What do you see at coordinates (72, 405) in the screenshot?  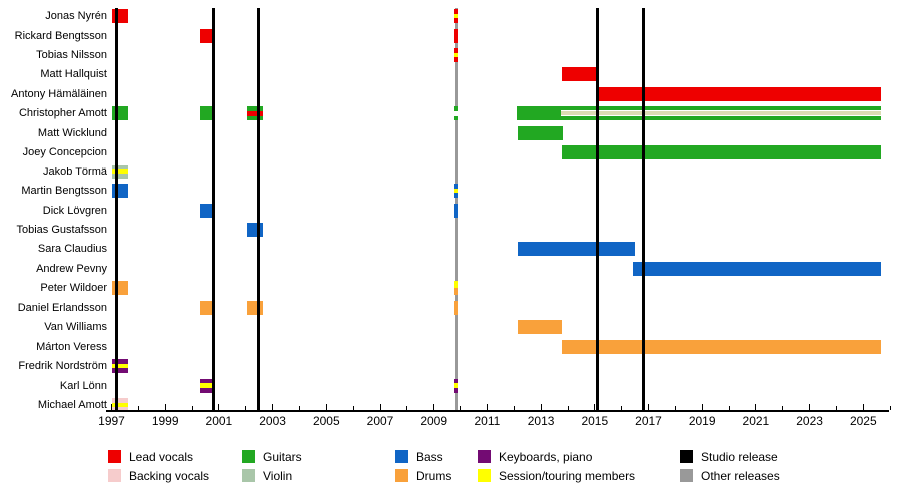 I see `member-label: Michael Amott` at bounding box center [72, 405].